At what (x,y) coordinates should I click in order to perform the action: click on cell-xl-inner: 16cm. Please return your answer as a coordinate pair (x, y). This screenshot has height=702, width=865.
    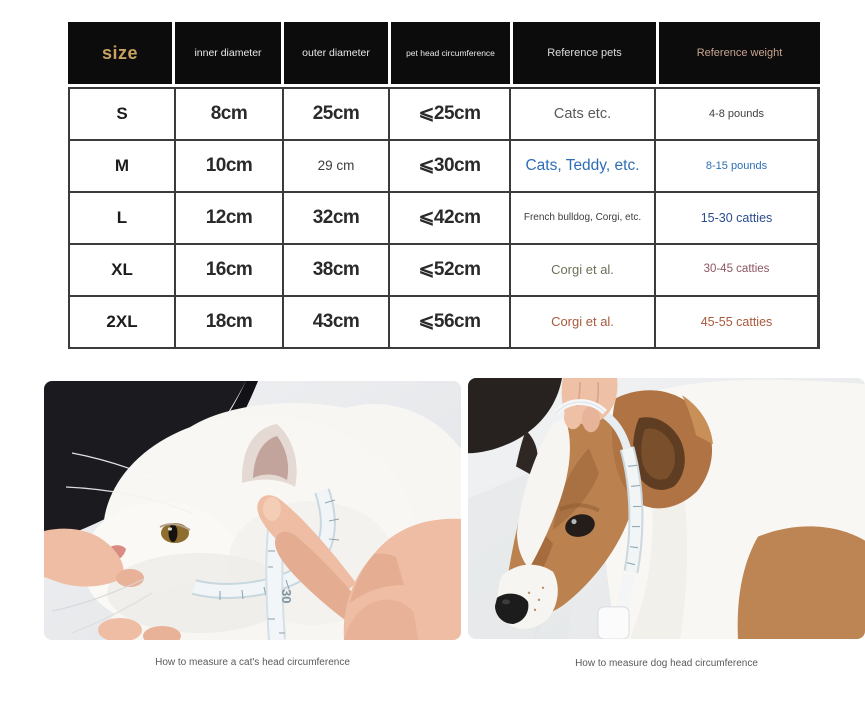
    Looking at the image, I should click on (229, 270).